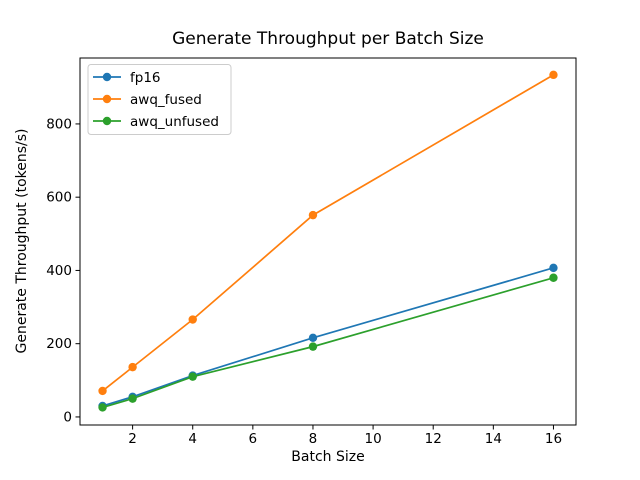 The image size is (640, 480). Describe the element at coordinates (102, 407) in the screenshot. I see `data-point-awq_unfused-x1` at that location.